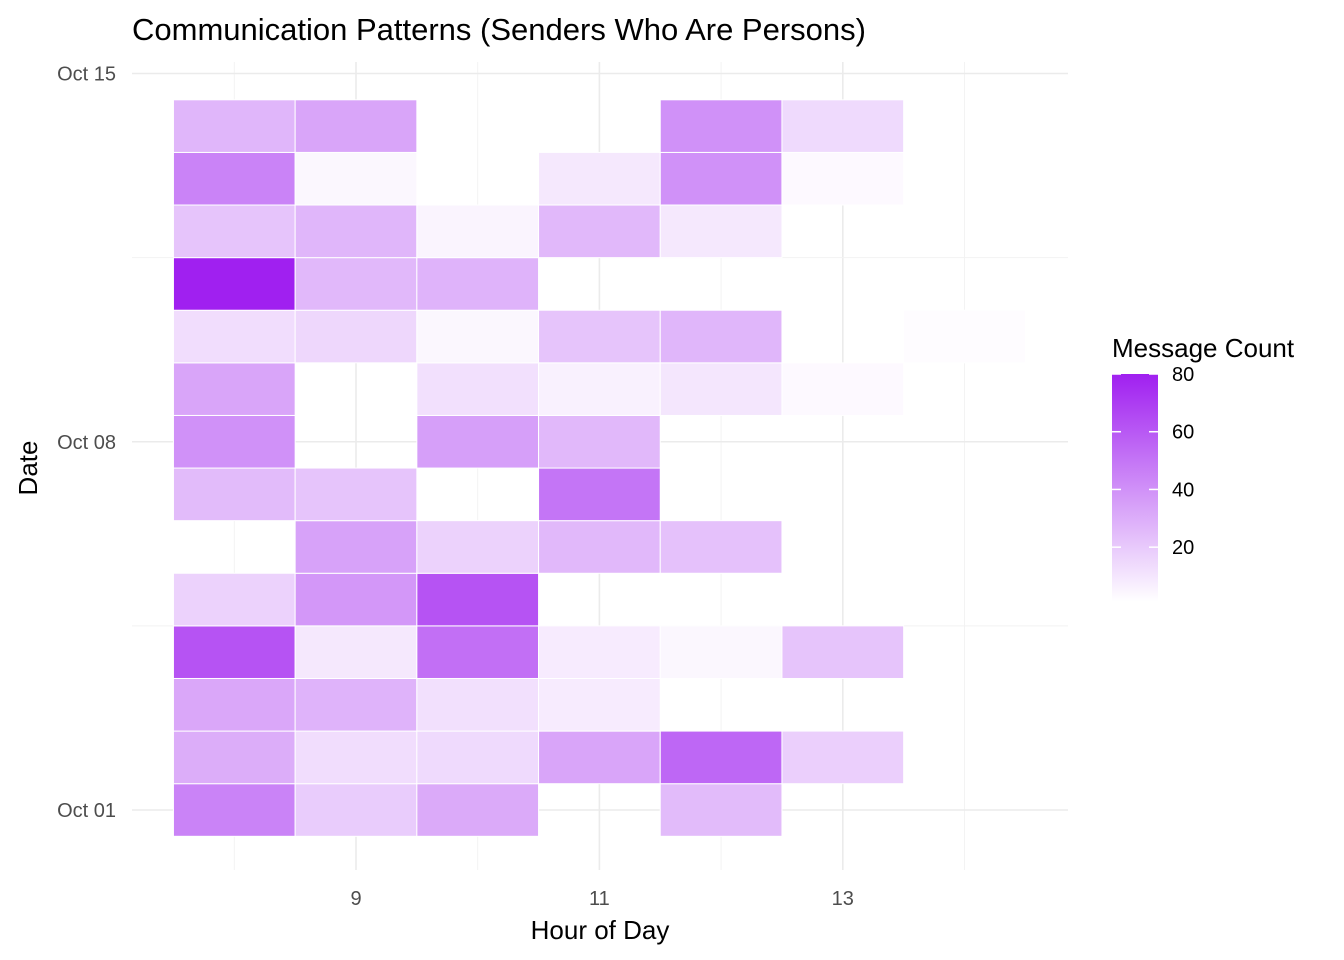  I want to click on x-tick-label: 11, so click(599, 899).